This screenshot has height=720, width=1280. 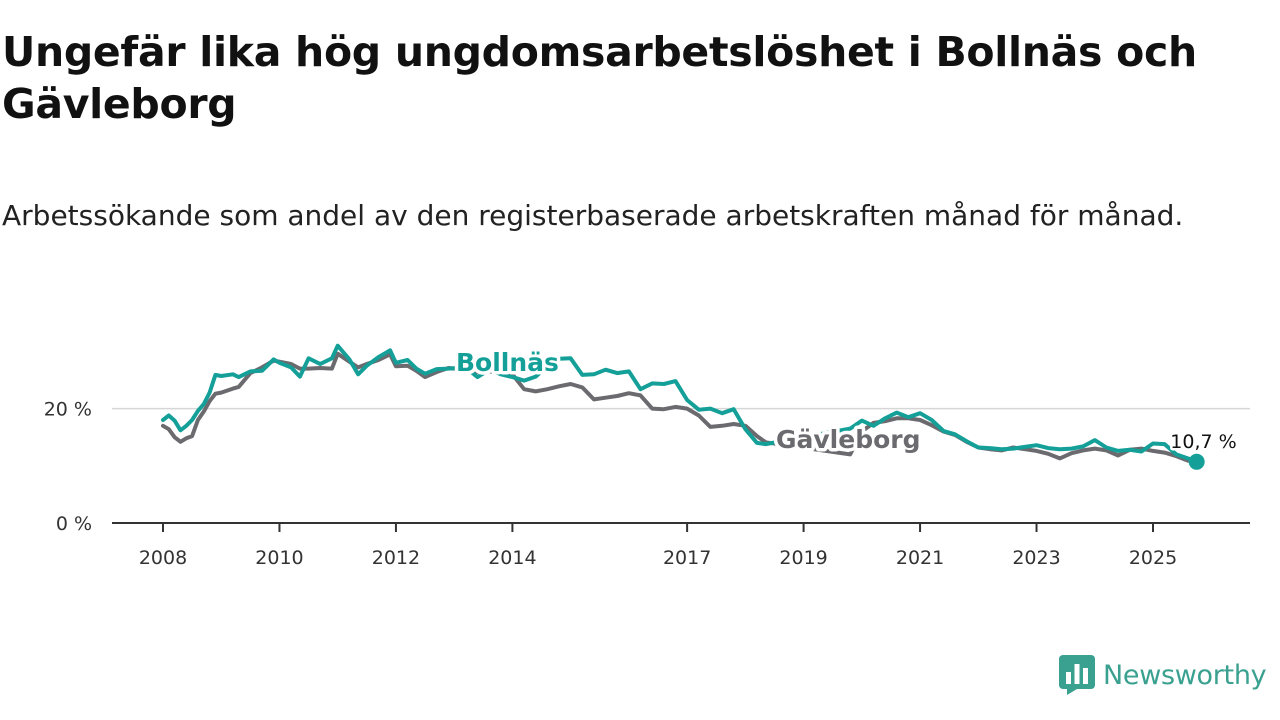 What do you see at coordinates (803, 558) in the screenshot?
I see `x-tick-label: 2019` at bounding box center [803, 558].